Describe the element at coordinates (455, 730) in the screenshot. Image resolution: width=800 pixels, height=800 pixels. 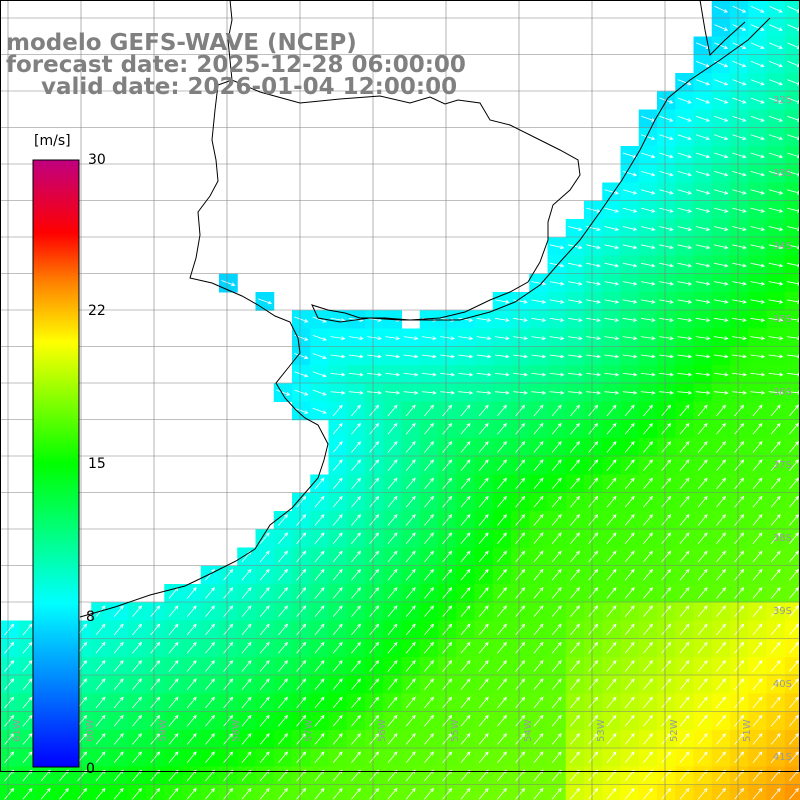
I see `lon-label-55w: 55W` at that location.